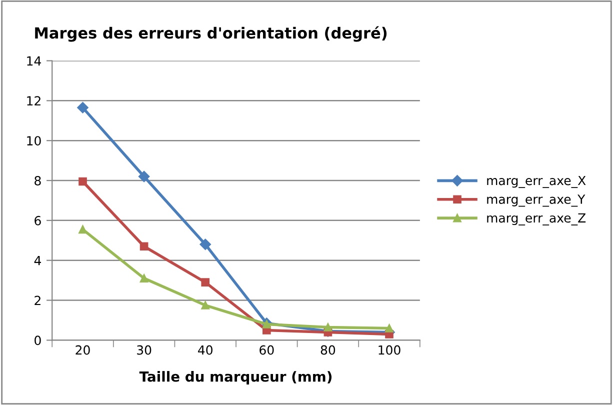 The height and width of the screenshot is (405, 613). What do you see at coordinates (83, 350) in the screenshot?
I see `x-tick-label: 20` at bounding box center [83, 350].